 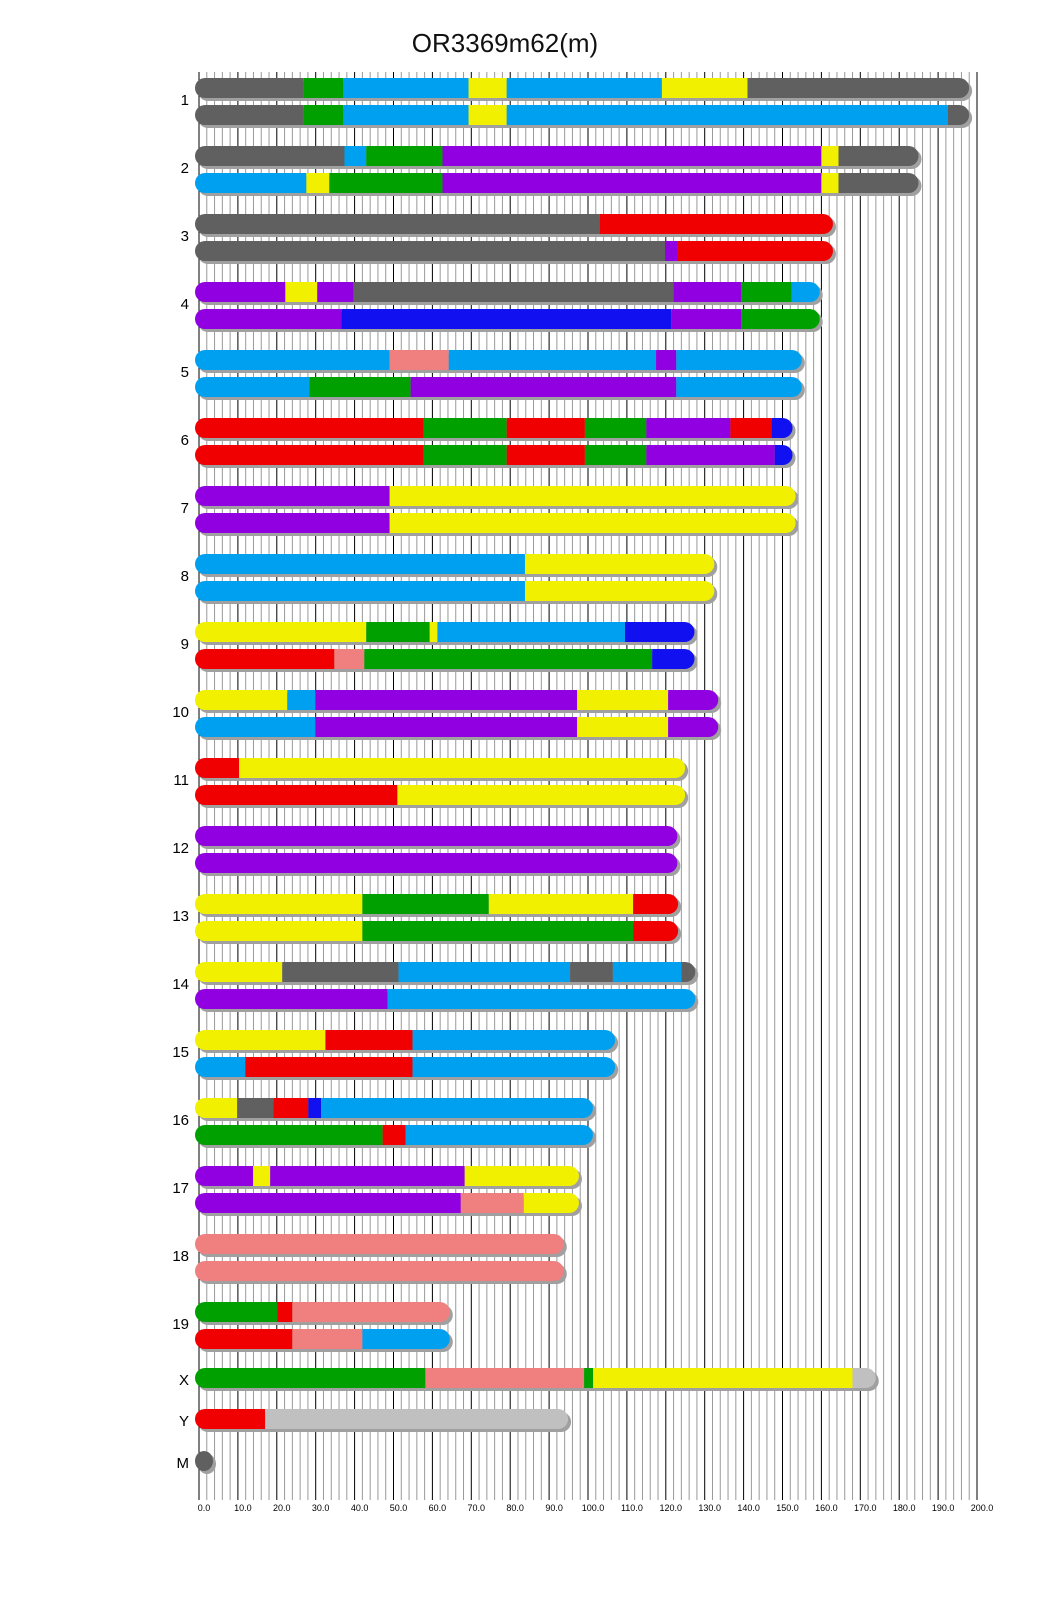 What do you see at coordinates (360, 1508) in the screenshot?
I see `x-tick-label: 40.0` at bounding box center [360, 1508].